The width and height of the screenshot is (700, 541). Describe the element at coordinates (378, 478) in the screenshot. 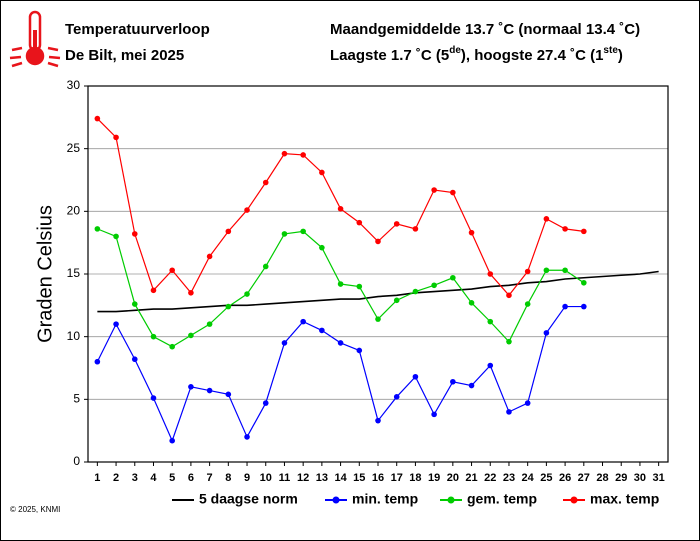

I see `x-tick-label: 16` at that location.